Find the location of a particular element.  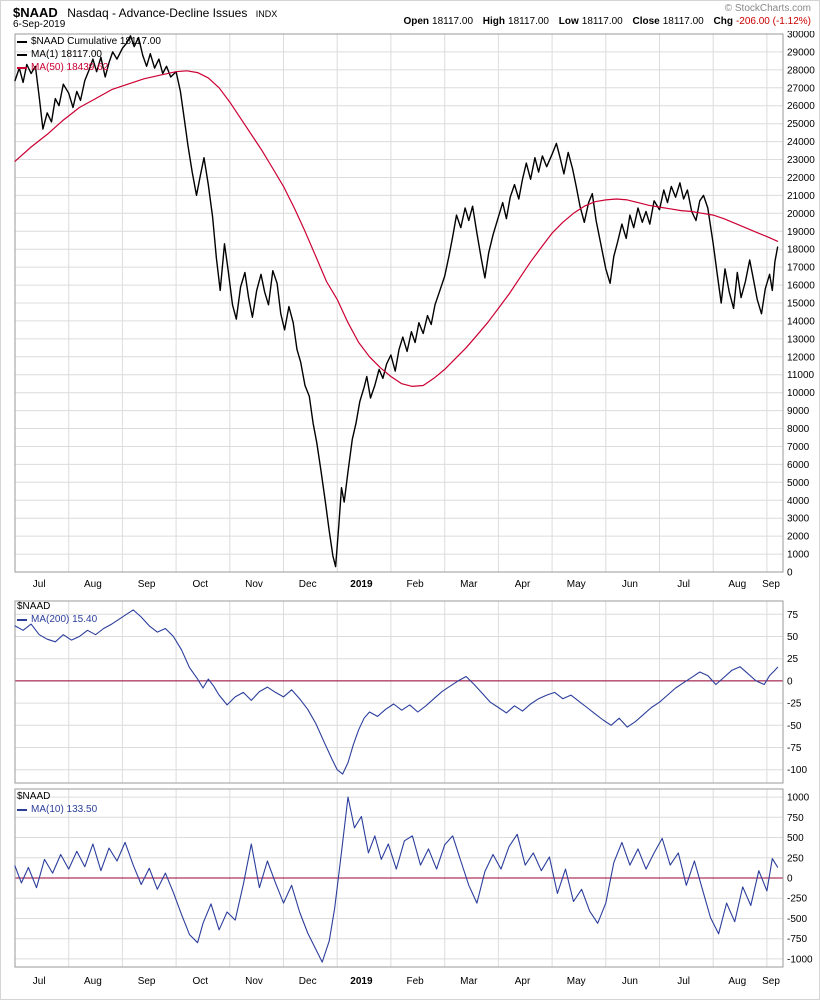

legend-ma200-series-label: MA(200) 15.40 is located at coordinates (64, 619).